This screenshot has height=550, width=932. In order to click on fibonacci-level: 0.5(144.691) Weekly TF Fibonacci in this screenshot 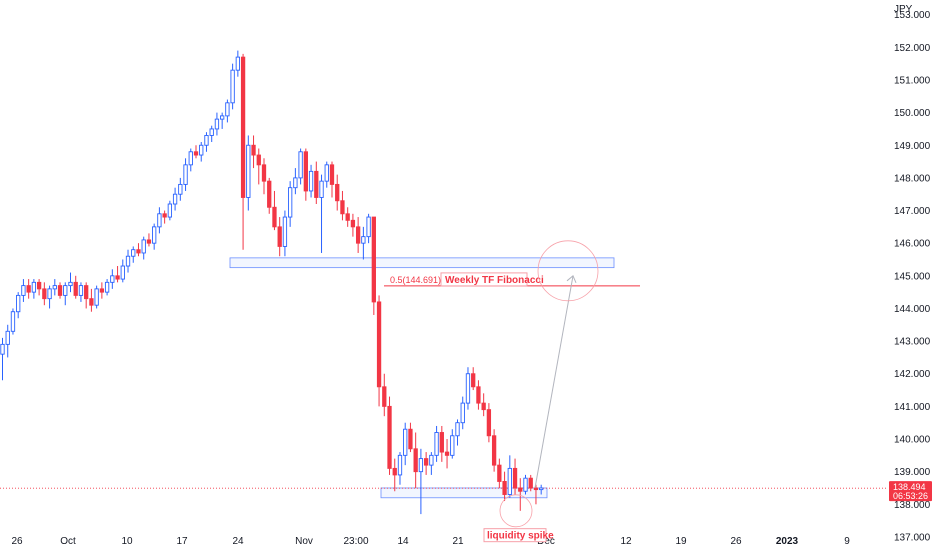, I will do `click(512, 279)`.